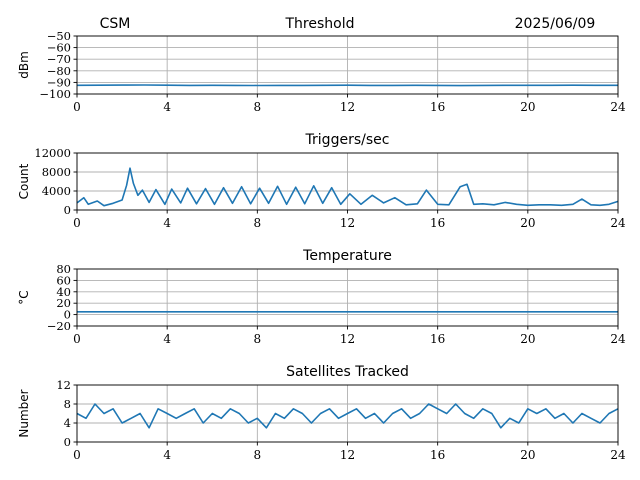  Describe the element at coordinates (59, 71) in the screenshot. I see `threshold-y-tick-label: −80` at that location.